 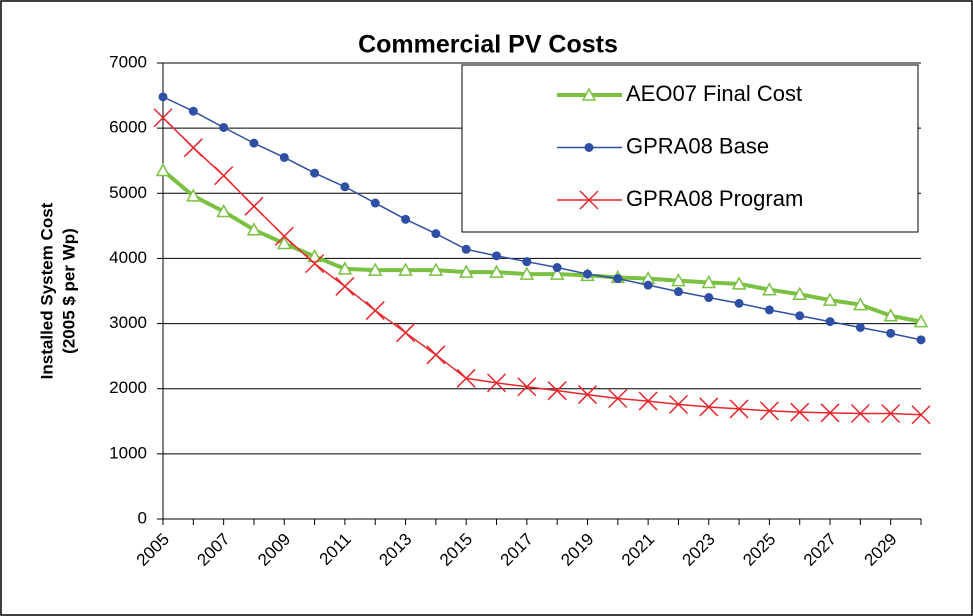 I want to click on y-axis-label: (2005 $ per Wp), so click(x=68, y=291).